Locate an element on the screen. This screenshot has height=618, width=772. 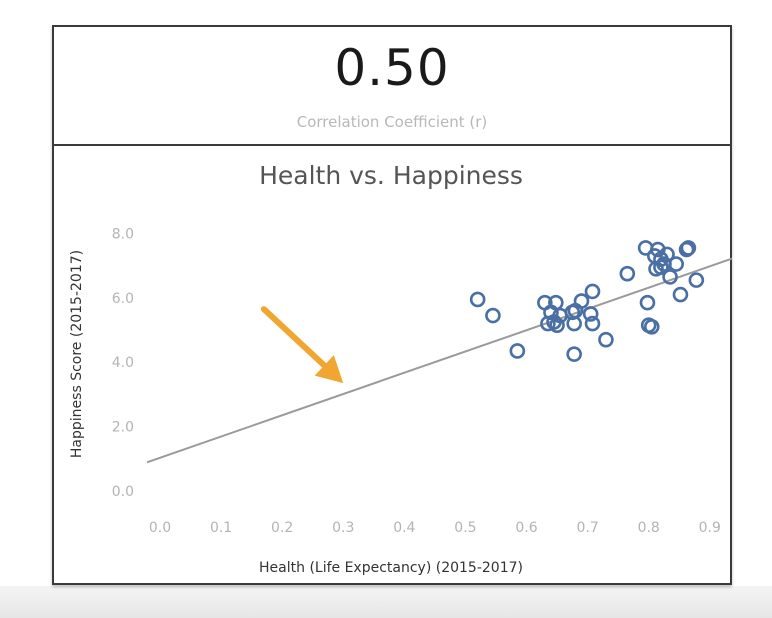
y-tick-label: 6.0 is located at coordinates (123, 299).